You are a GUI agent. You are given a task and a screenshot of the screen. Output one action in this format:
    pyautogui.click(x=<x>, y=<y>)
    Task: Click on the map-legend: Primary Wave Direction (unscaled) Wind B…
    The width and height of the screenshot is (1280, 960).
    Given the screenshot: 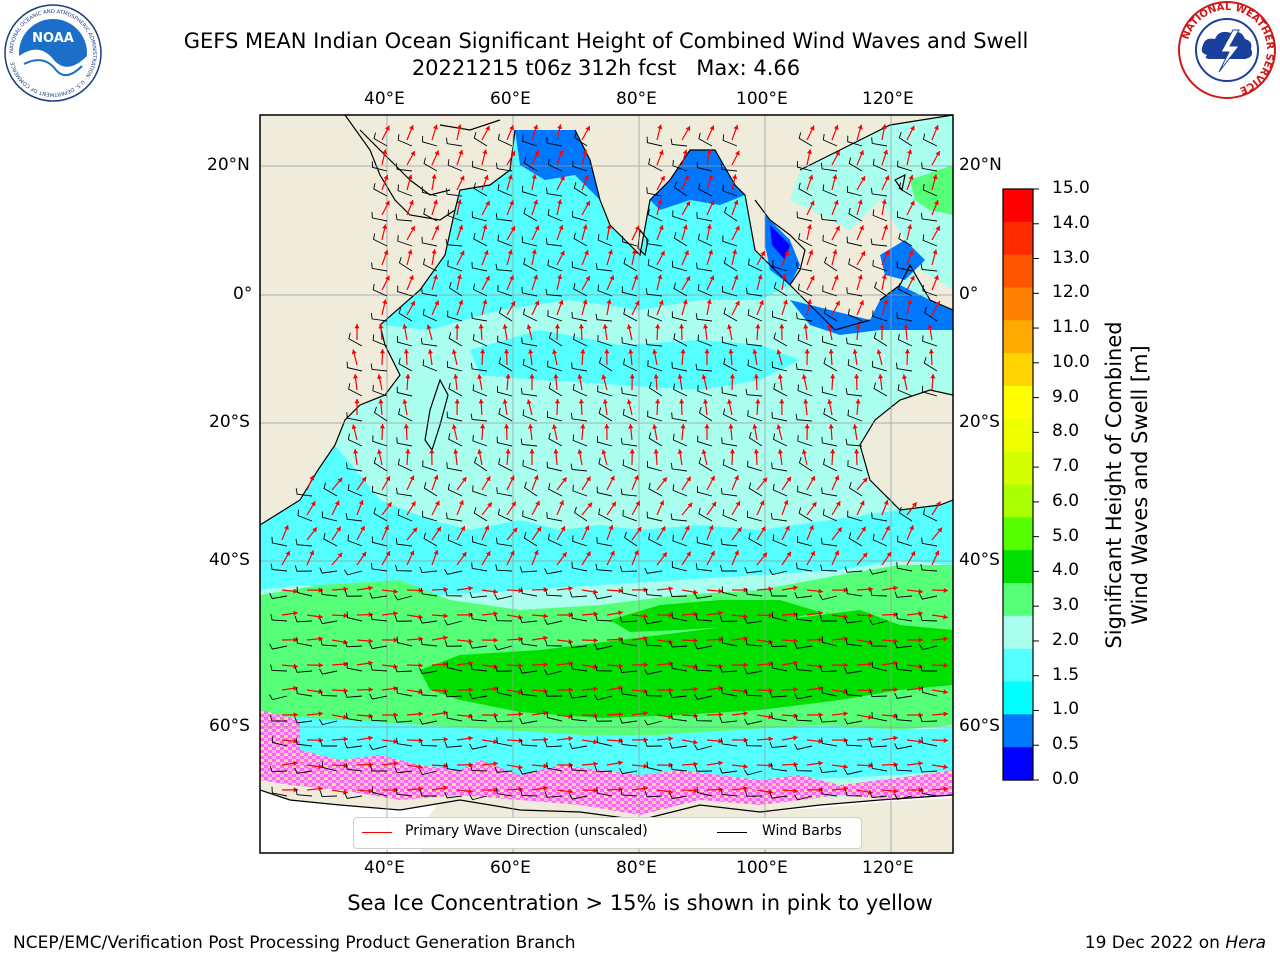 What is the action you would take?
    pyautogui.click(x=607, y=833)
    